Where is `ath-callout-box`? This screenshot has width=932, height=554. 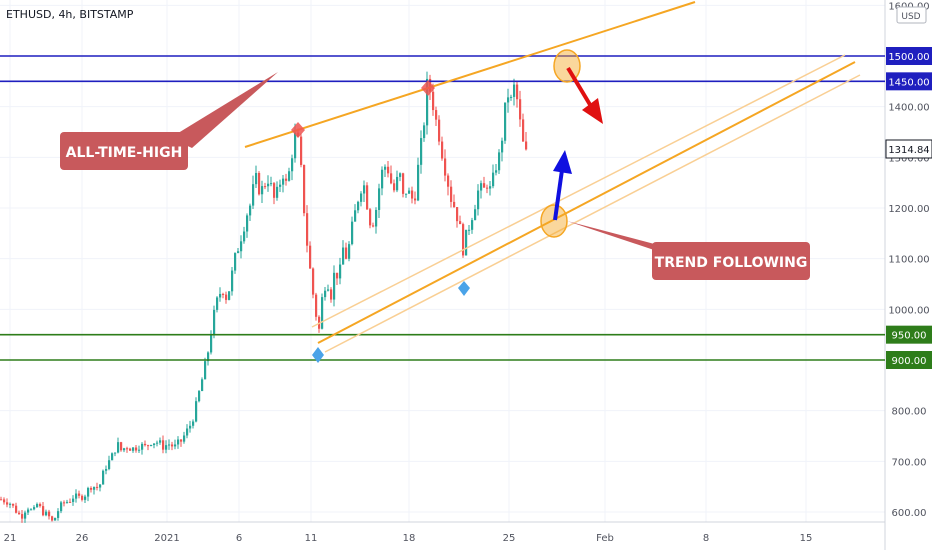
ath-callout-box is located at coordinates (124, 151).